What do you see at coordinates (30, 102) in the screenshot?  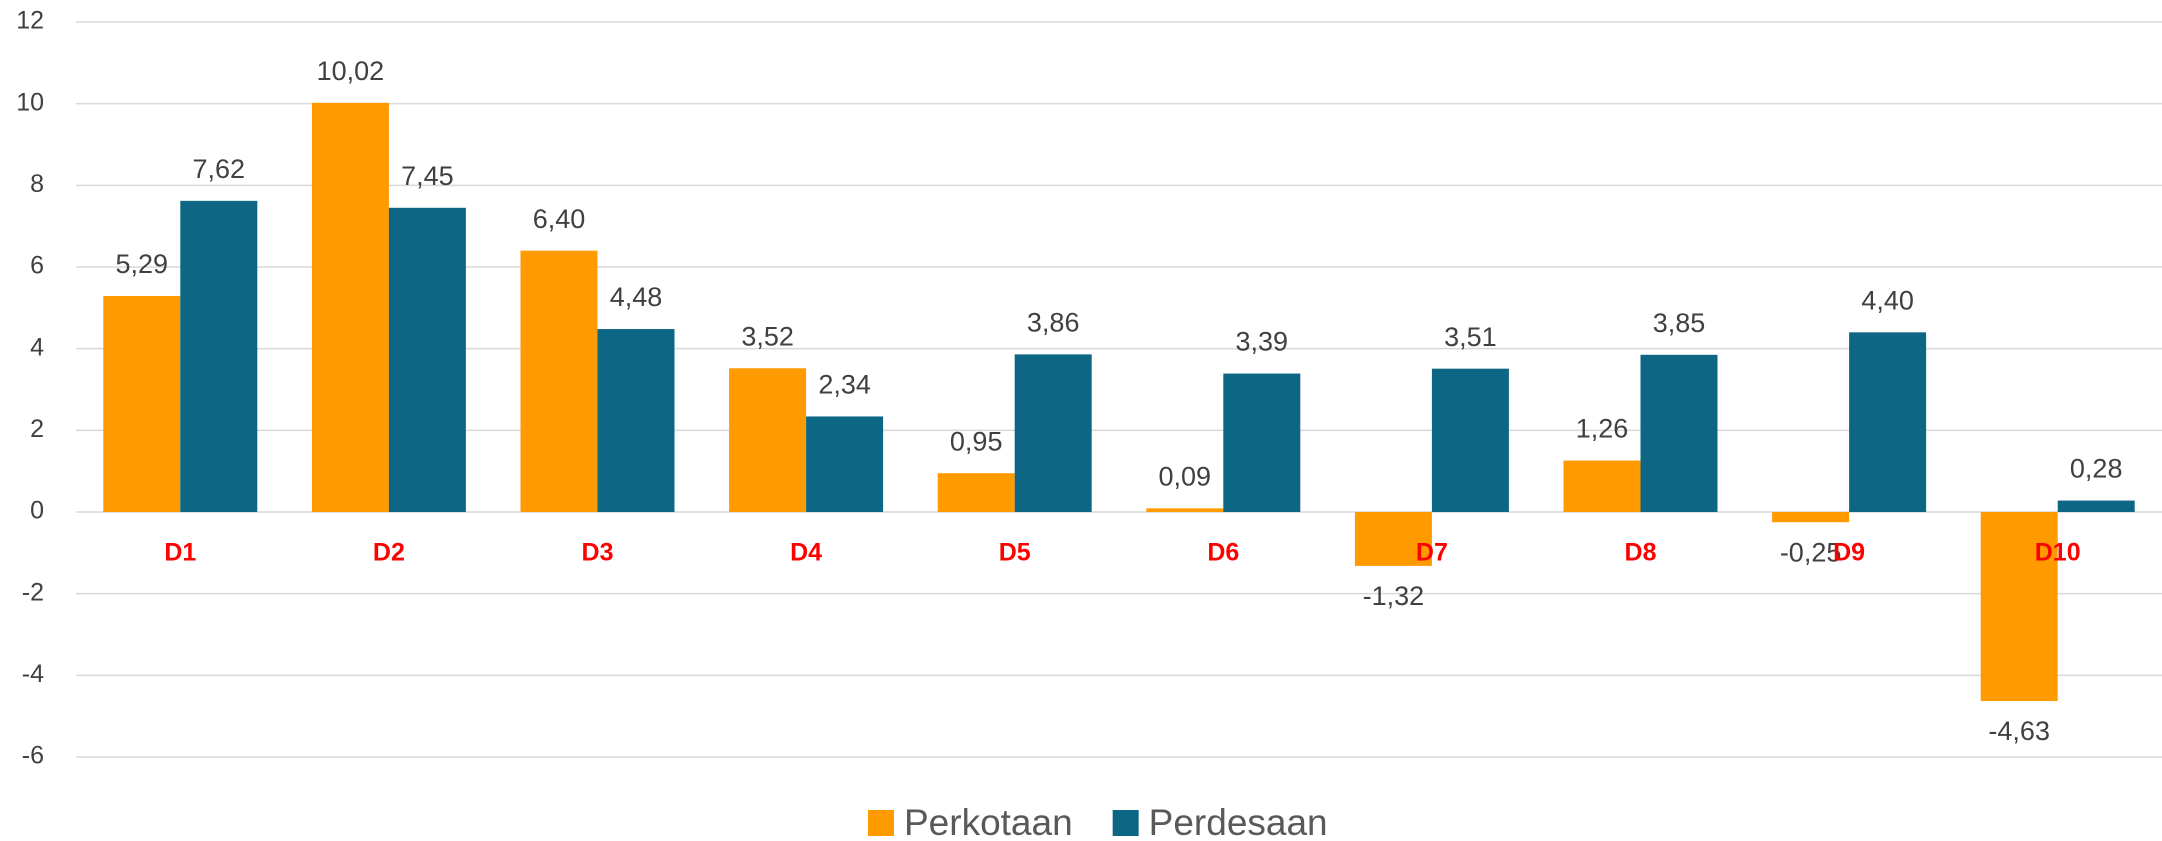 I see `y-tick-label: 10` at bounding box center [30, 102].